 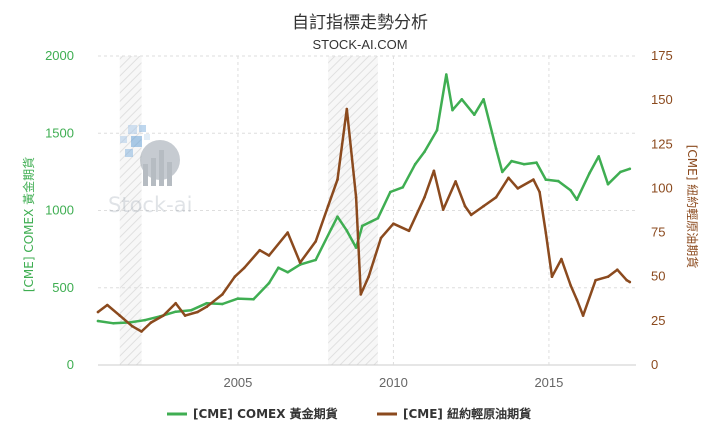 What do you see at coordinates (658, 276) in the screenshot?
I see `right-tick-label: 50` at bounding box center [658, 276].